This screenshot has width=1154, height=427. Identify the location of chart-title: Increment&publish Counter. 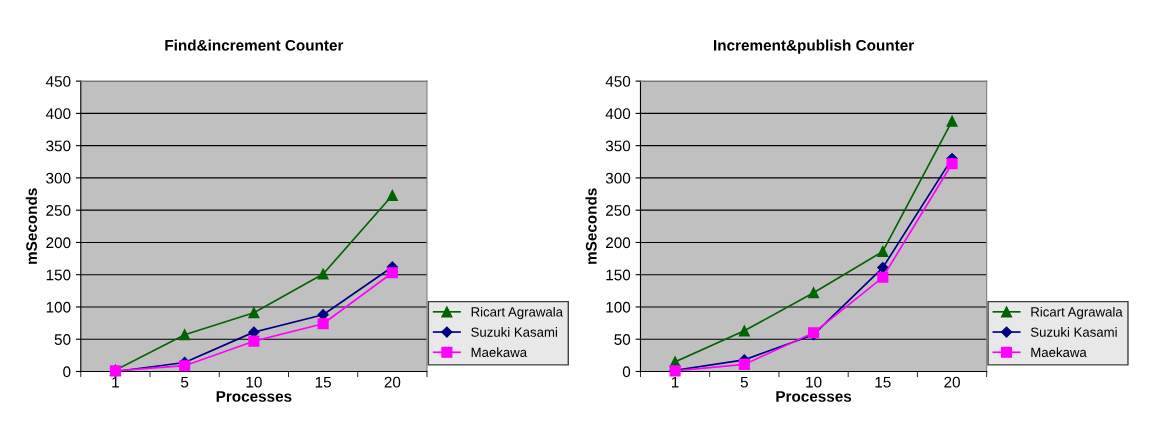
(814, 46).